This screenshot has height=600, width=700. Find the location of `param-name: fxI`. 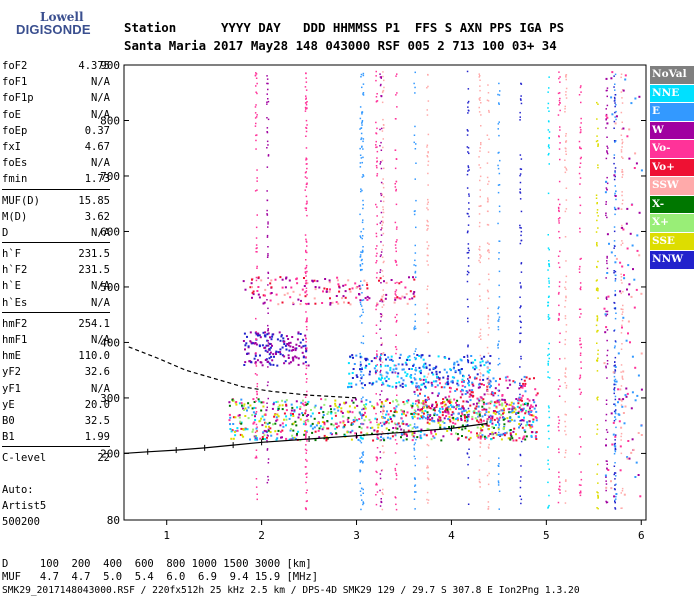

param-name: fxI is located at coordinates (11, 146).